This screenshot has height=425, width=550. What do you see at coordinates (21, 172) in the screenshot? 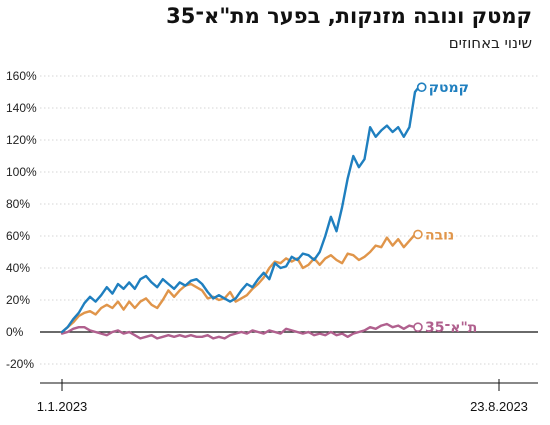
I see `y-tick-label: 100%` at bounding box center [21, 172].